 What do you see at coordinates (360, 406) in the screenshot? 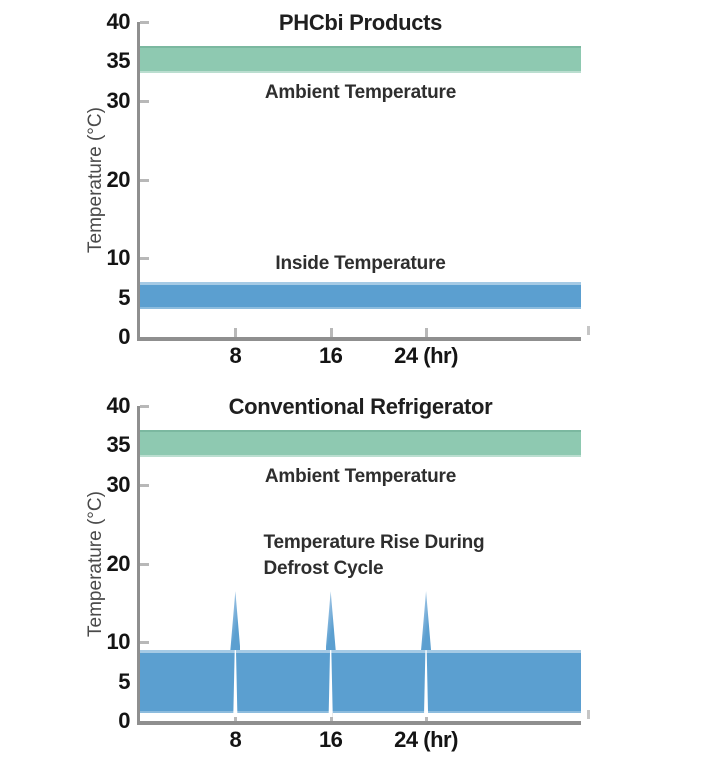
I see `chart-title: Conventional Refrigerator` at bounding box center [360, 406].